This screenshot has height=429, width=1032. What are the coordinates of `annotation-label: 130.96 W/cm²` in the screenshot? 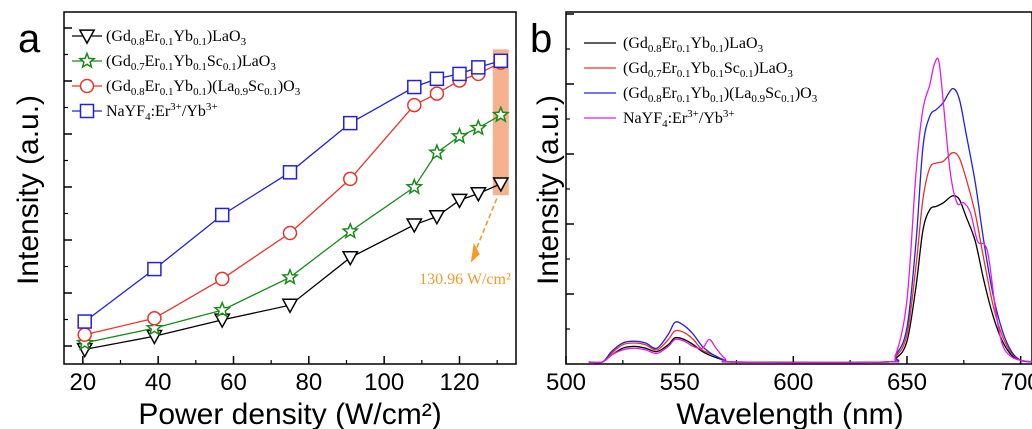 It's located at (465, 279).